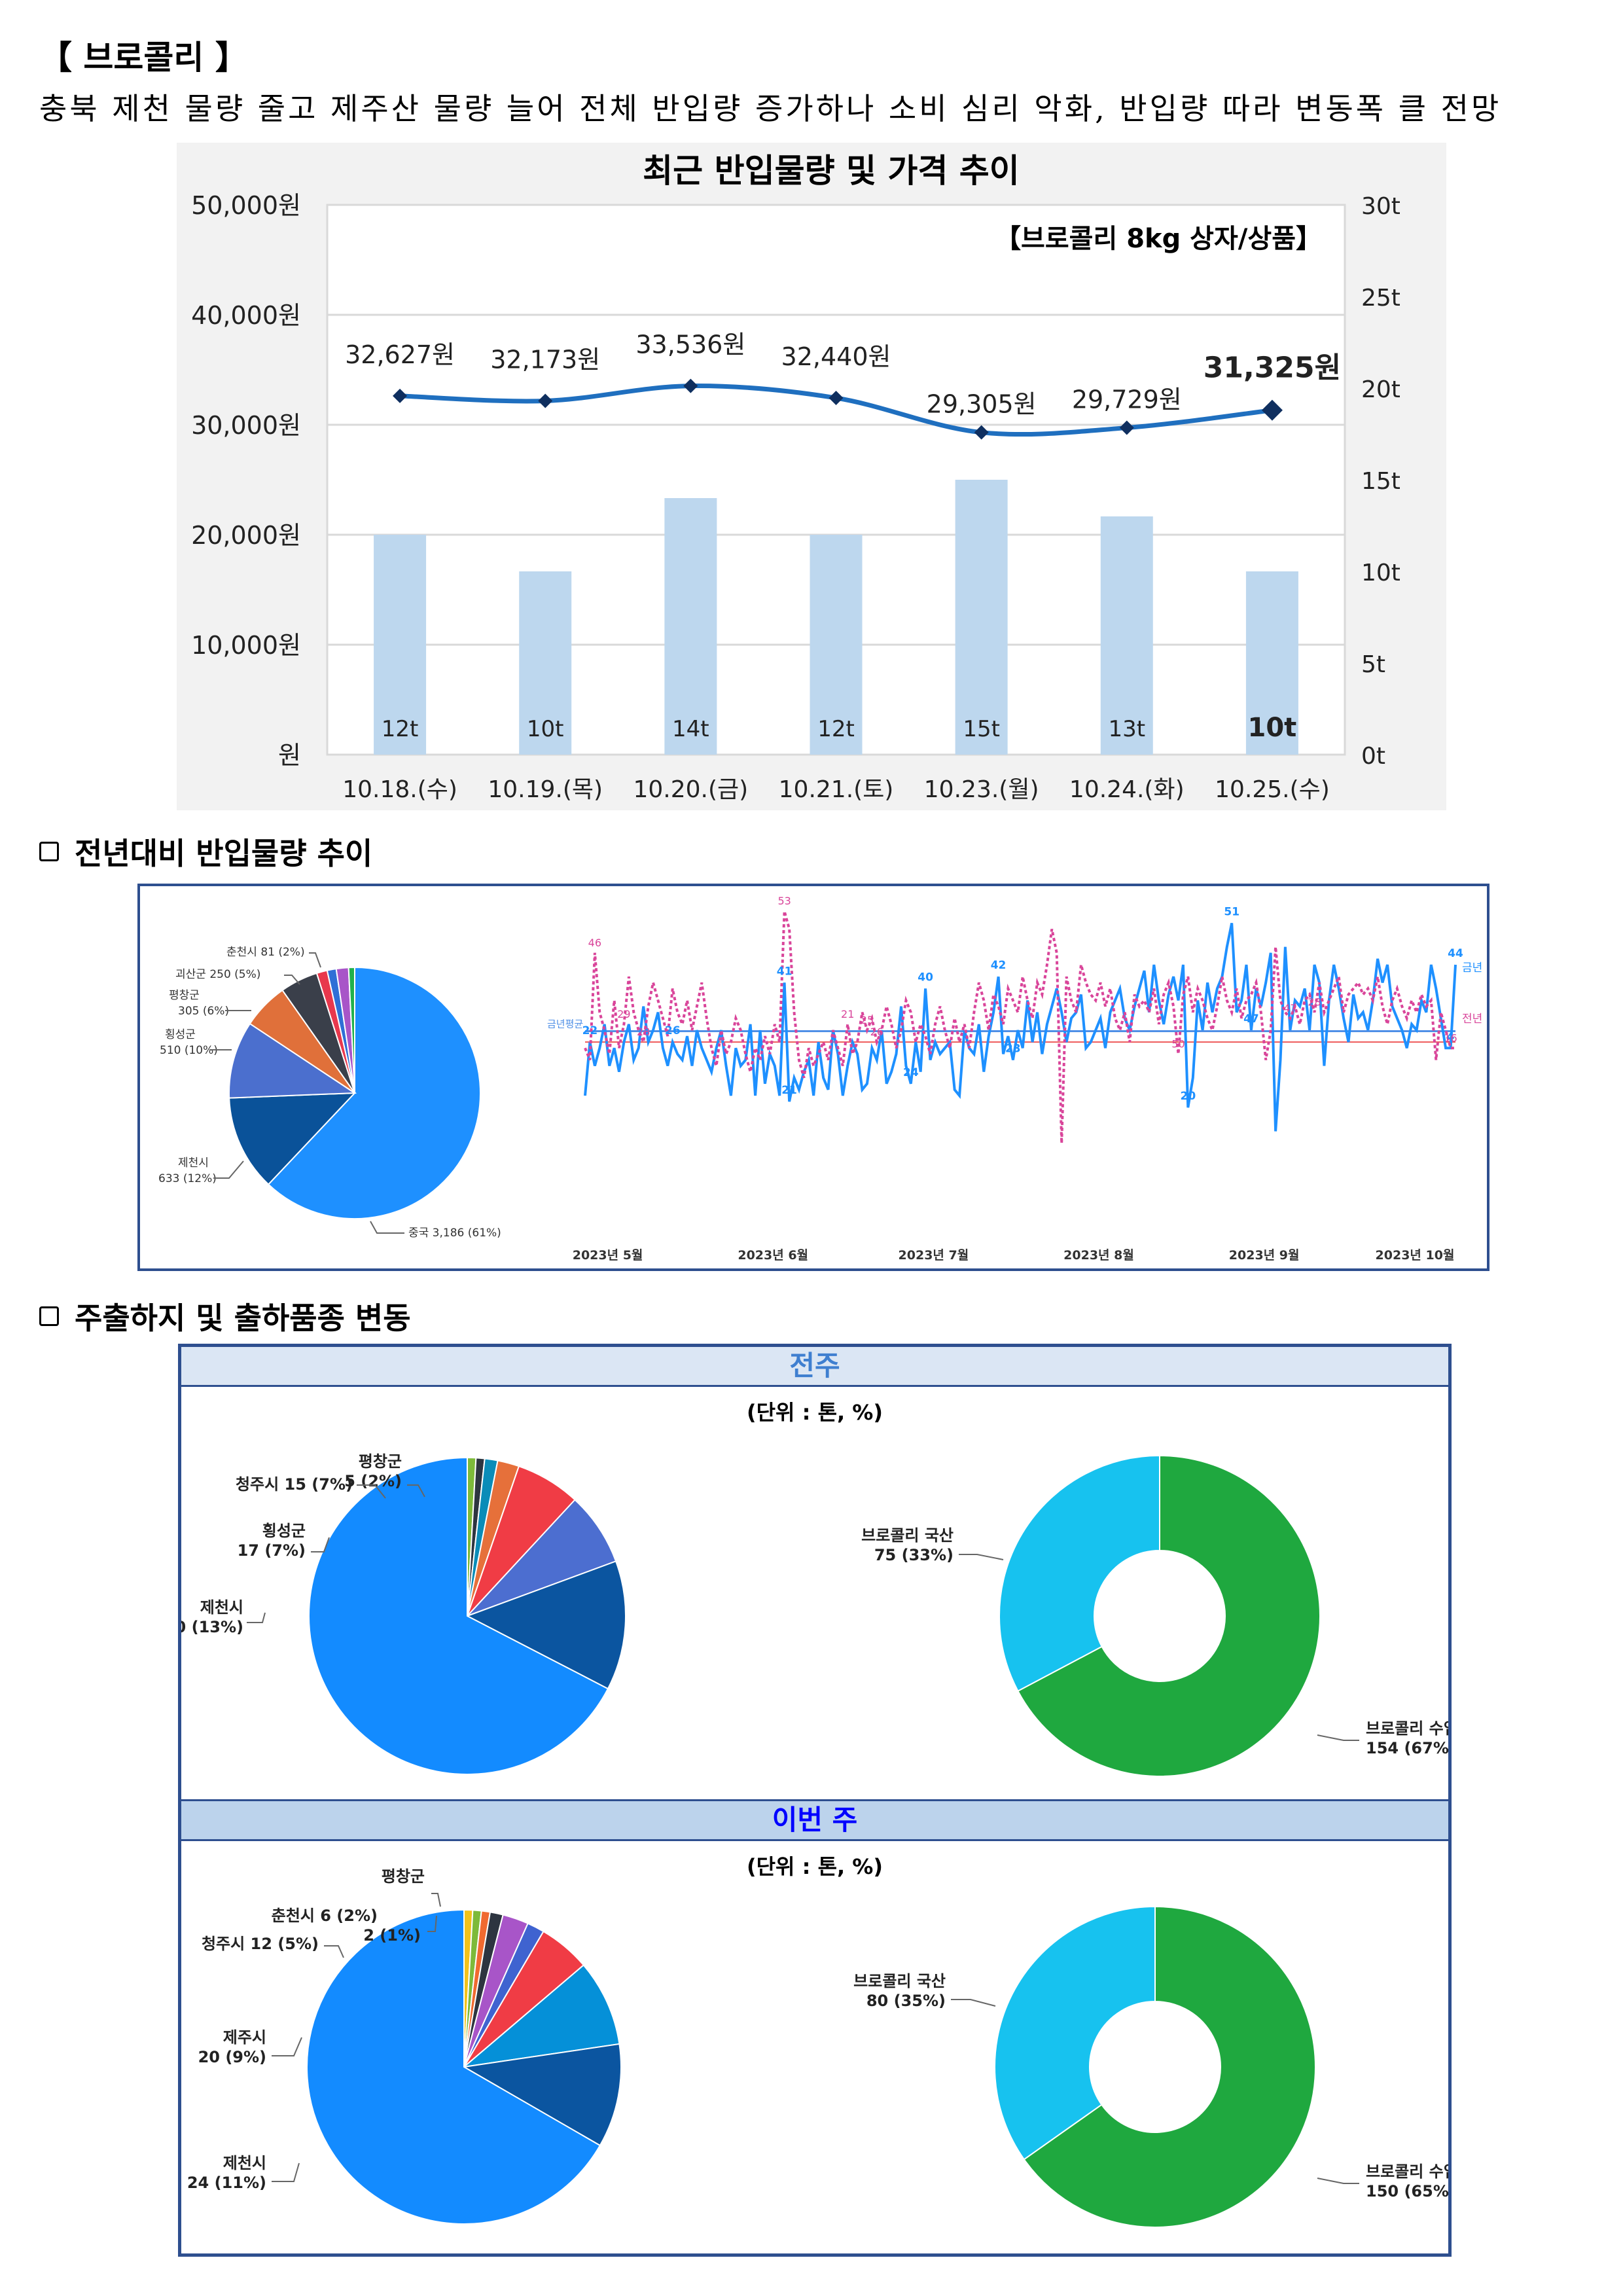  I want to click on right-axis-tick-label: 15t, so click(1380, 481).